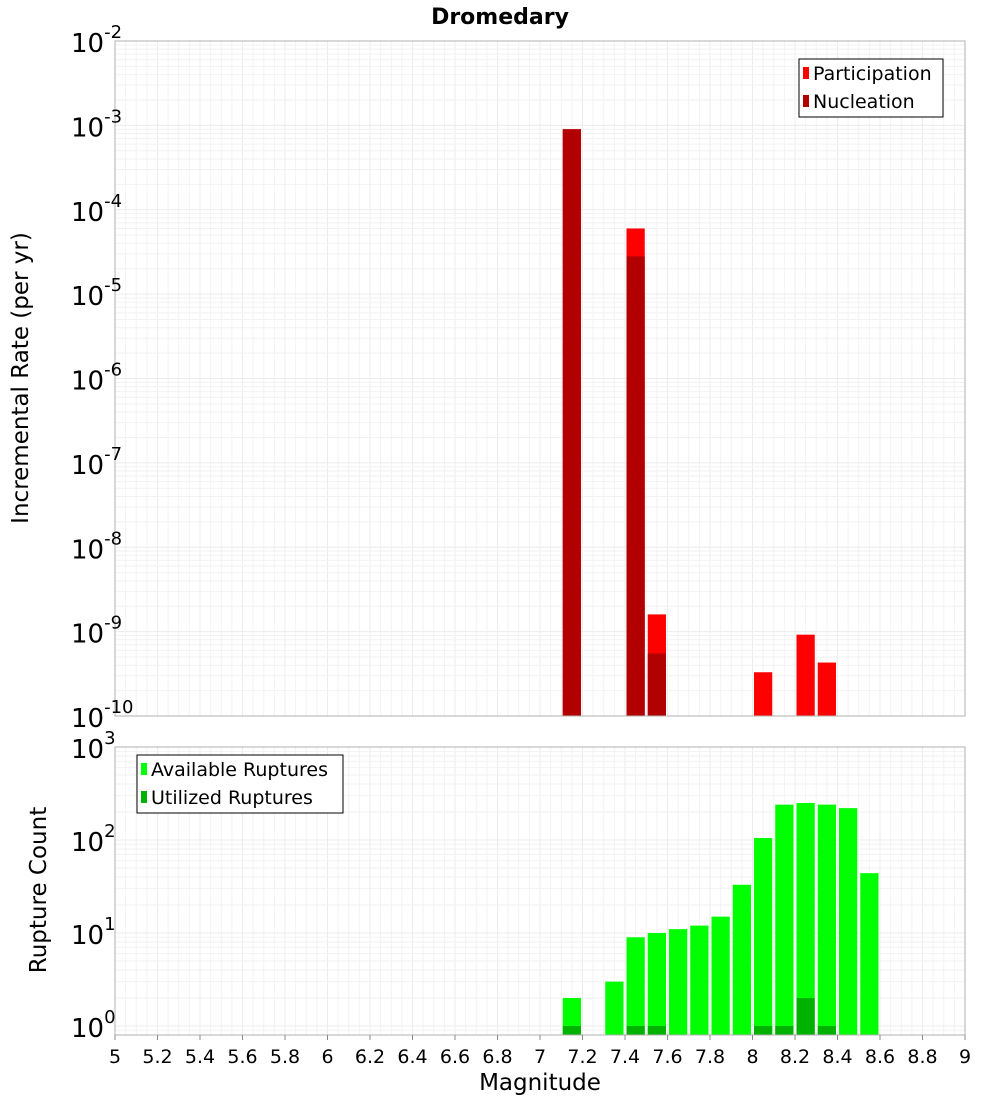  What do you see at coordinates (795, 1057) in the screenshot?
I see `x-tick-label: 8.2` at bounding box center [795, 1057].